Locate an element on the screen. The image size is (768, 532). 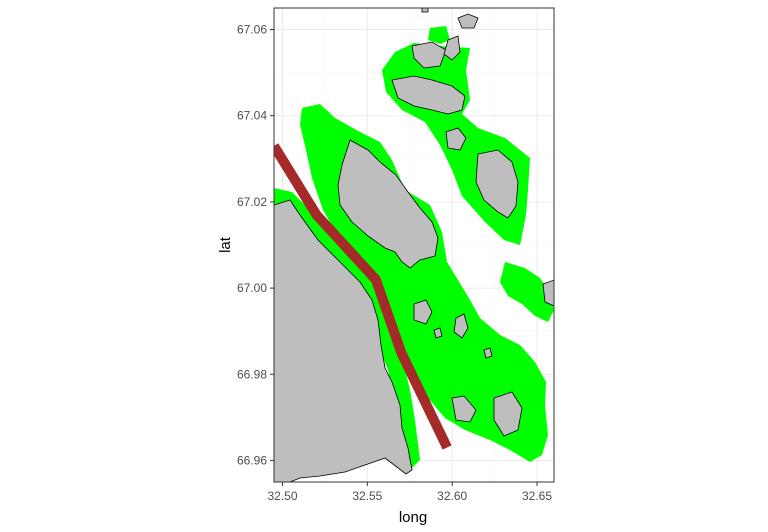
buffer-north-islet is located at coordinates (439, 35).